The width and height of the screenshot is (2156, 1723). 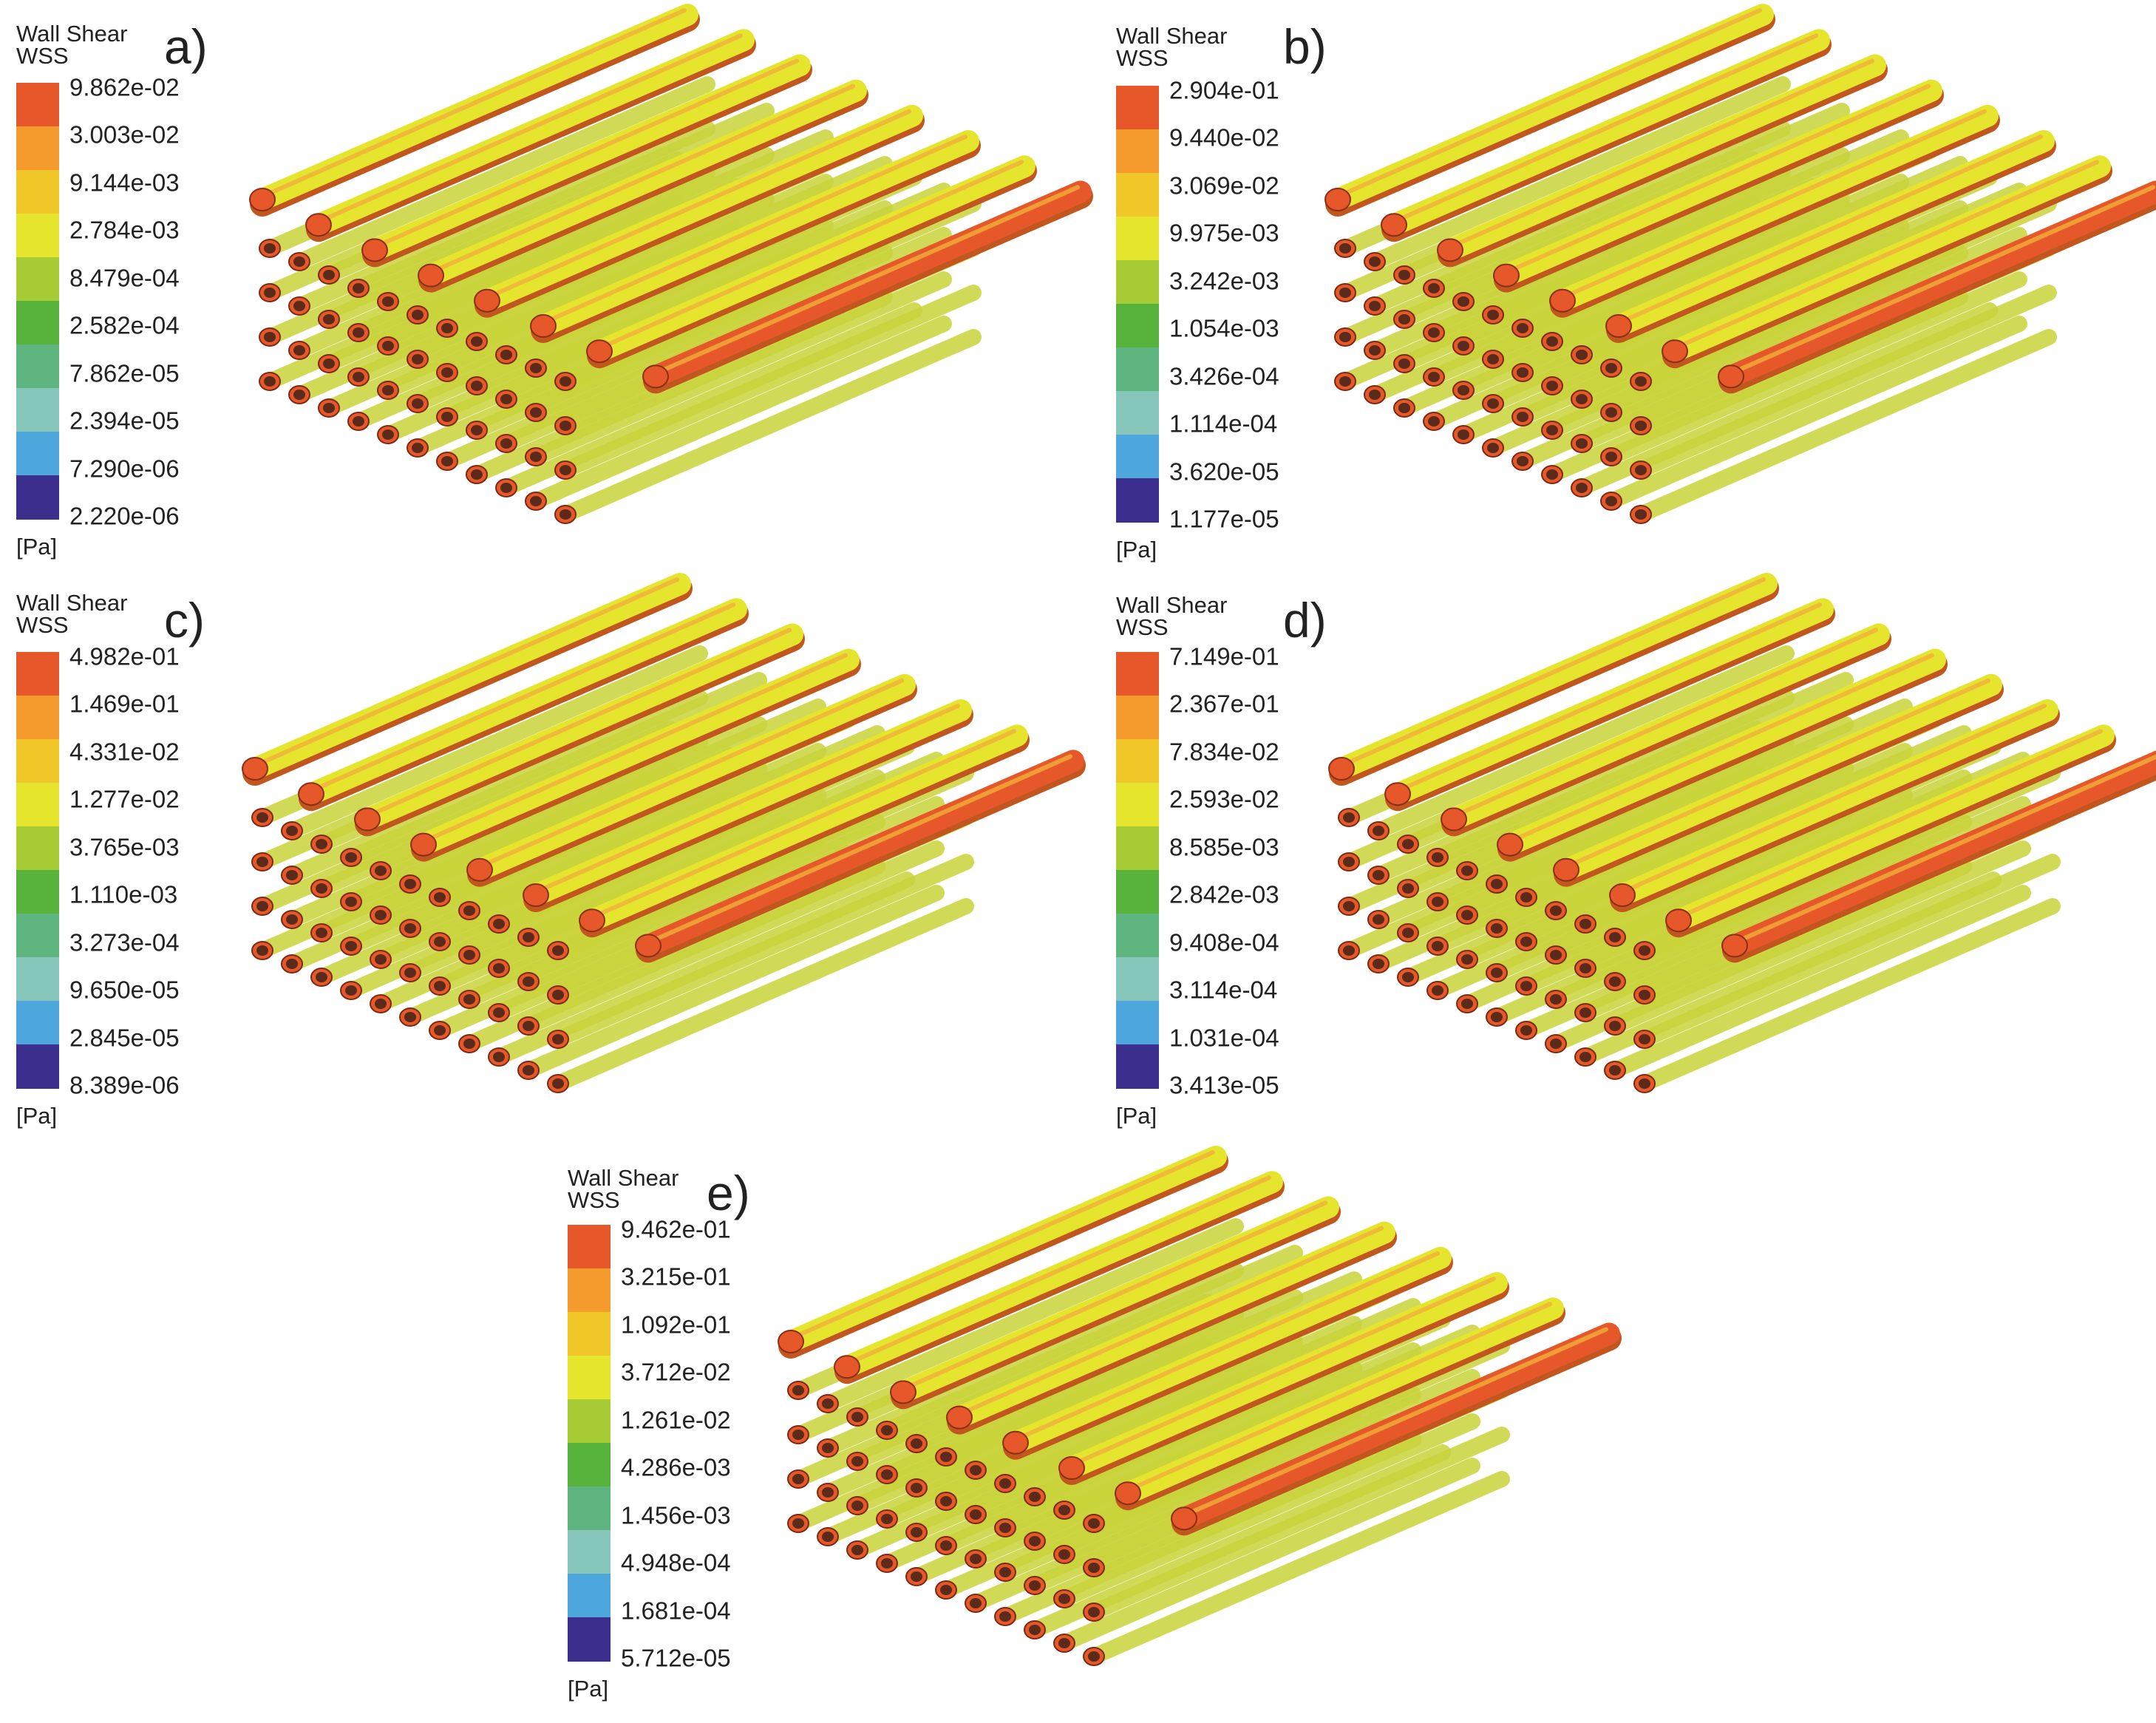 I want to click on colorbar-tick-label: 7.149e-01, so click(x=1224, y=656).